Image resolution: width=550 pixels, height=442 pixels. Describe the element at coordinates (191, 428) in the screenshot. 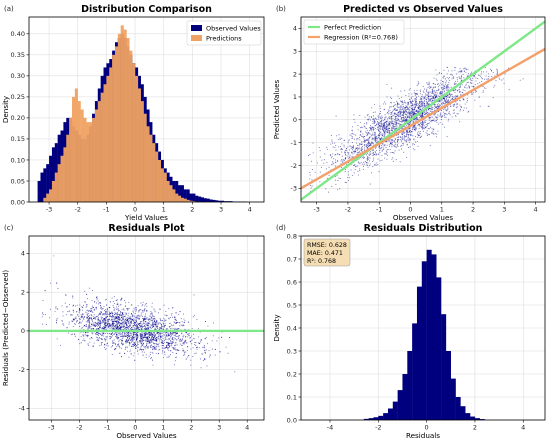

I see `x-tick-label: 2` at that location.